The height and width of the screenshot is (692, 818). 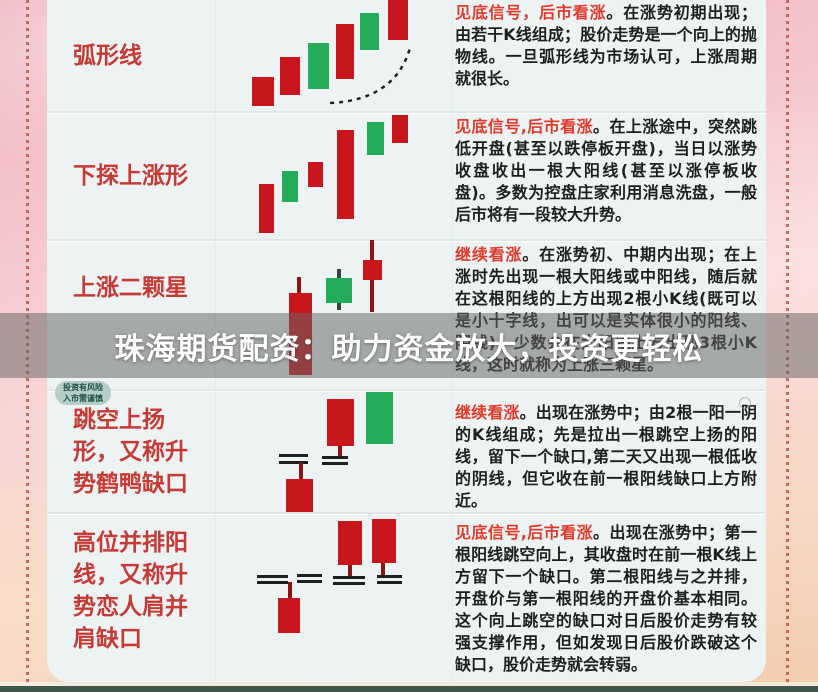 I want to click on pattern-name: 弧形线, so click(x=107, y=56).